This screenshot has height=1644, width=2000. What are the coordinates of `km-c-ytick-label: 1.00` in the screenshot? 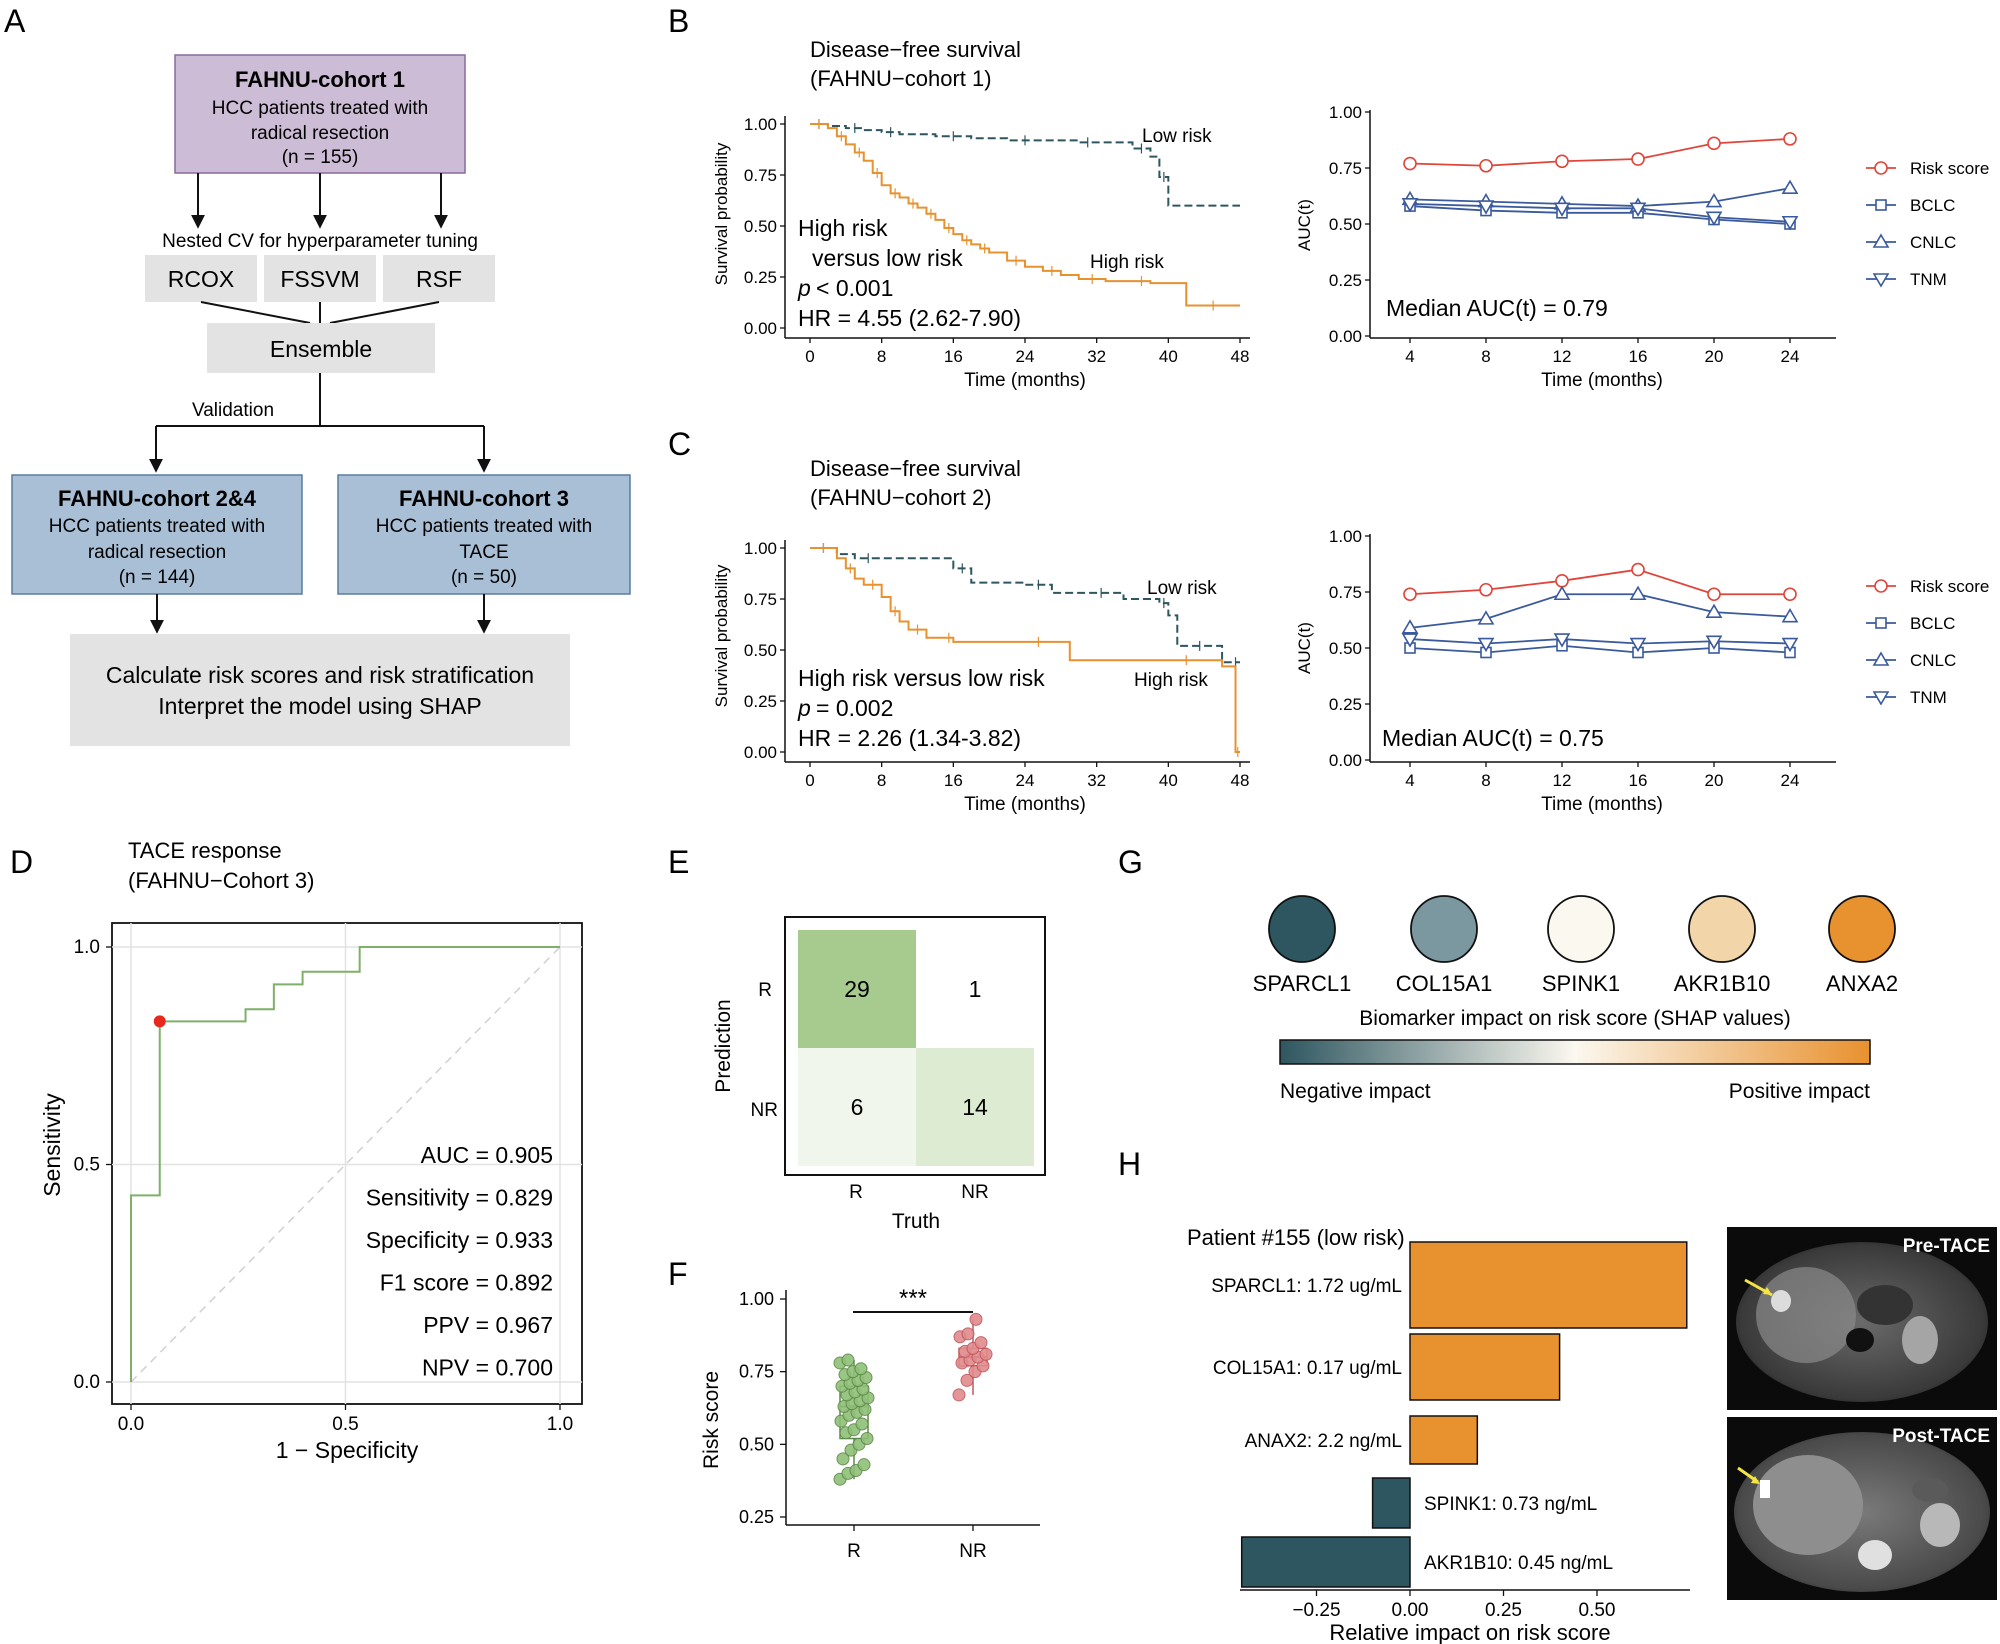 It's located at (760, 548).